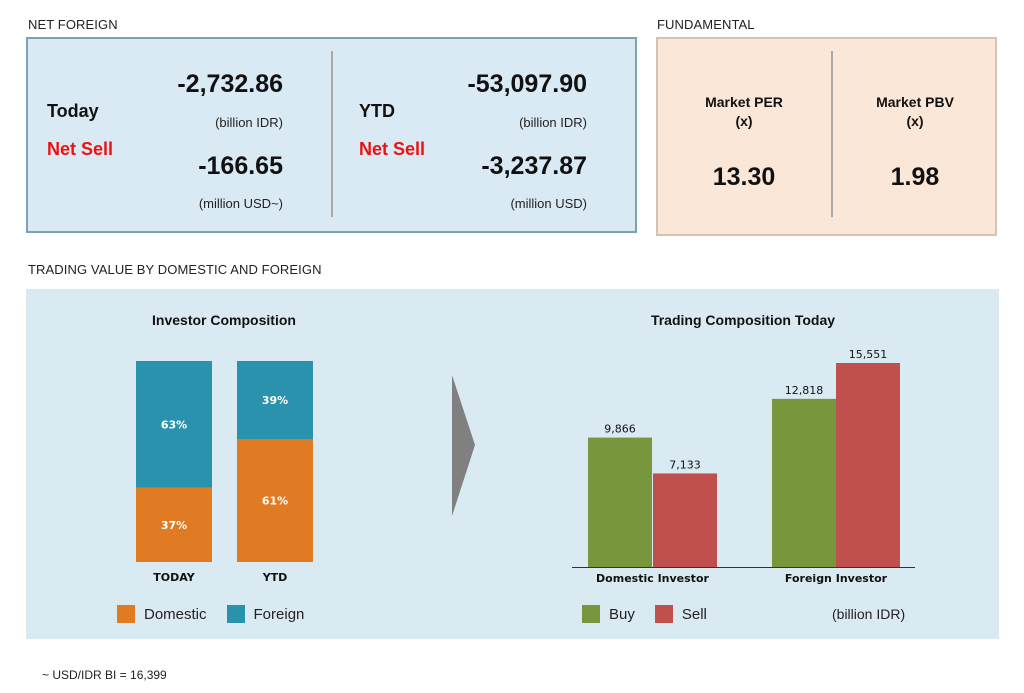 The width and height of the screenshot is (1024, 693). Describe the element at coordinates (680, 614) in the screenshot. I see `legend-sell: Sell` at that location.